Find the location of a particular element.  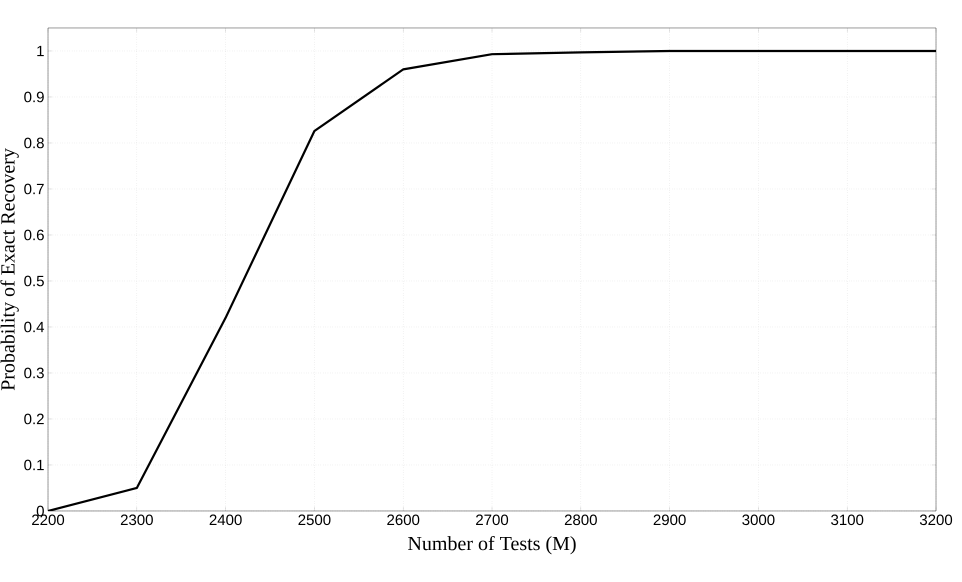

x-tick-label: 2900 is located at coordinates (670, 520).